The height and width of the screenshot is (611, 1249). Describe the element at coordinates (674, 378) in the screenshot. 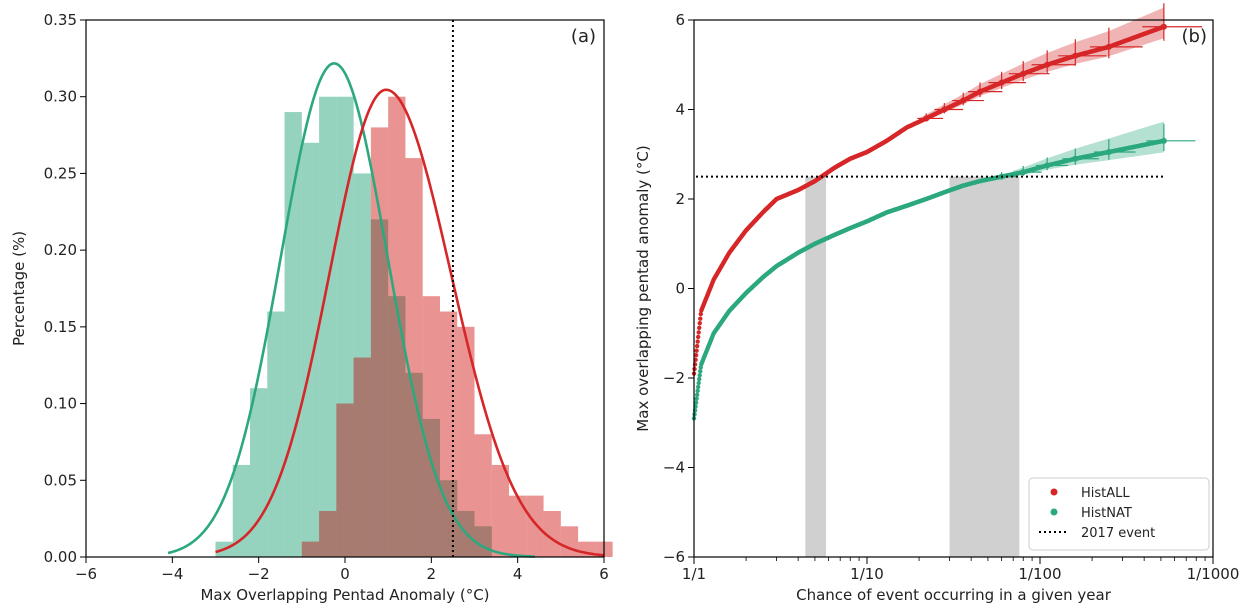

I see `y-tick-label: −2` at that location.